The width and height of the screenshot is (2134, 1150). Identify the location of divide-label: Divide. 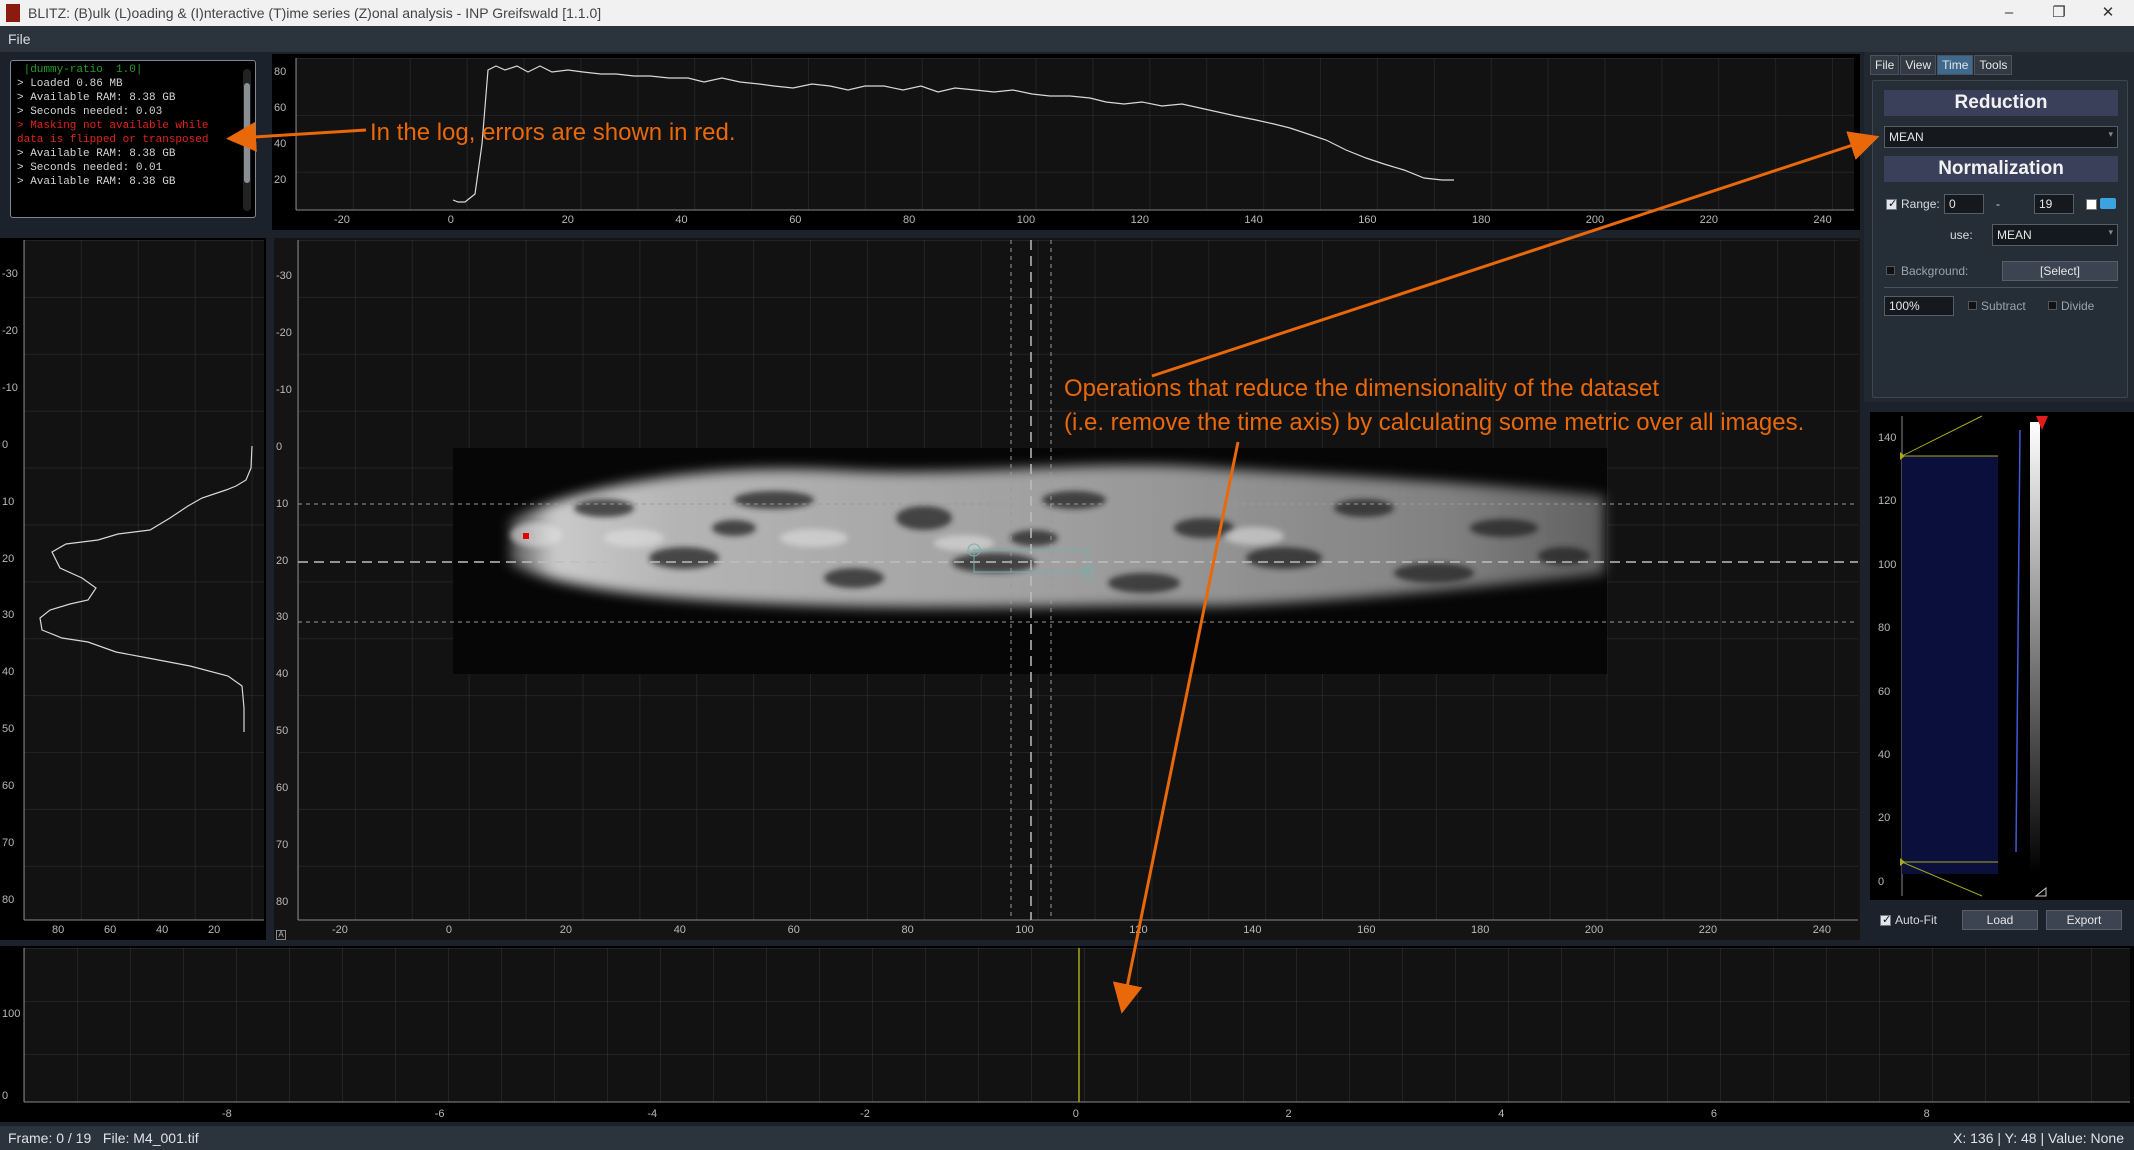
(2078, 306).